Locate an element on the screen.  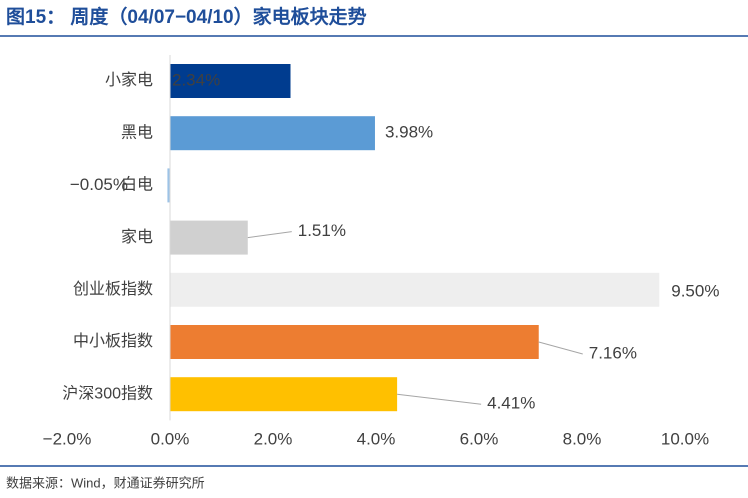
x-tick-label: 10.0% is located at coordinates (685, 438).